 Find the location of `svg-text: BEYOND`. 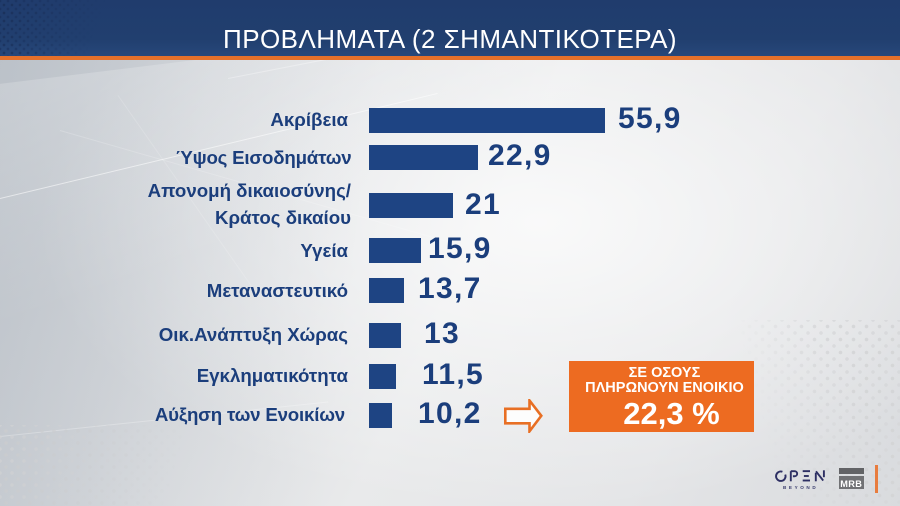

svg-text: BEYOND is located at coordinates (800, 487).